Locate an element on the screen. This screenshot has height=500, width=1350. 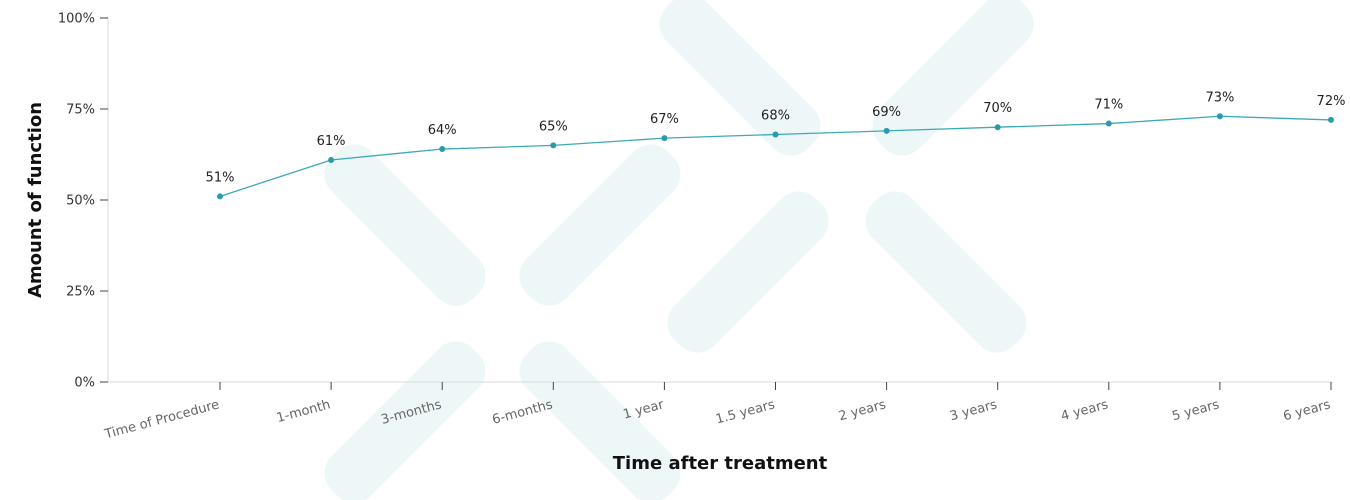
data-label: 67% is located at coordinates (664, 119).